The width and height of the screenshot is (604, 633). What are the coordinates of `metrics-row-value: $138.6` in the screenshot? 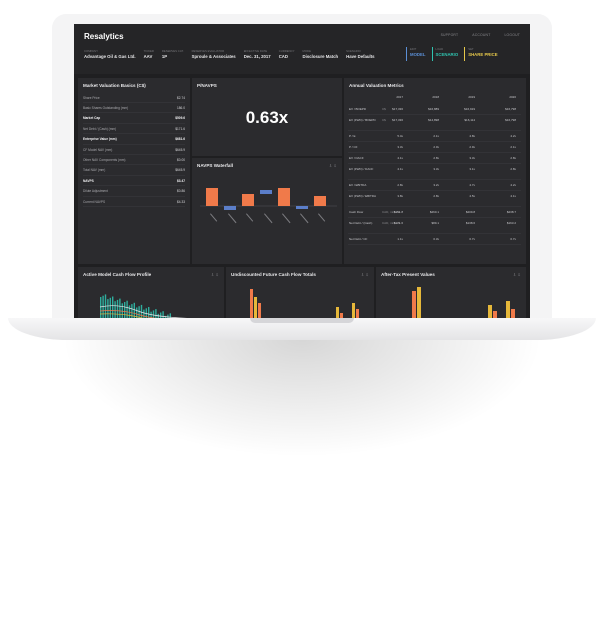 It's located at (470, 223).